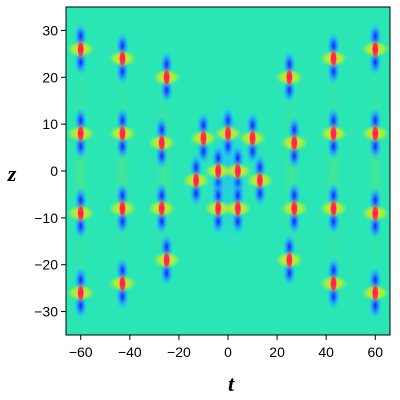  I want to click on x-tick-label: 0, so click(228, 352).